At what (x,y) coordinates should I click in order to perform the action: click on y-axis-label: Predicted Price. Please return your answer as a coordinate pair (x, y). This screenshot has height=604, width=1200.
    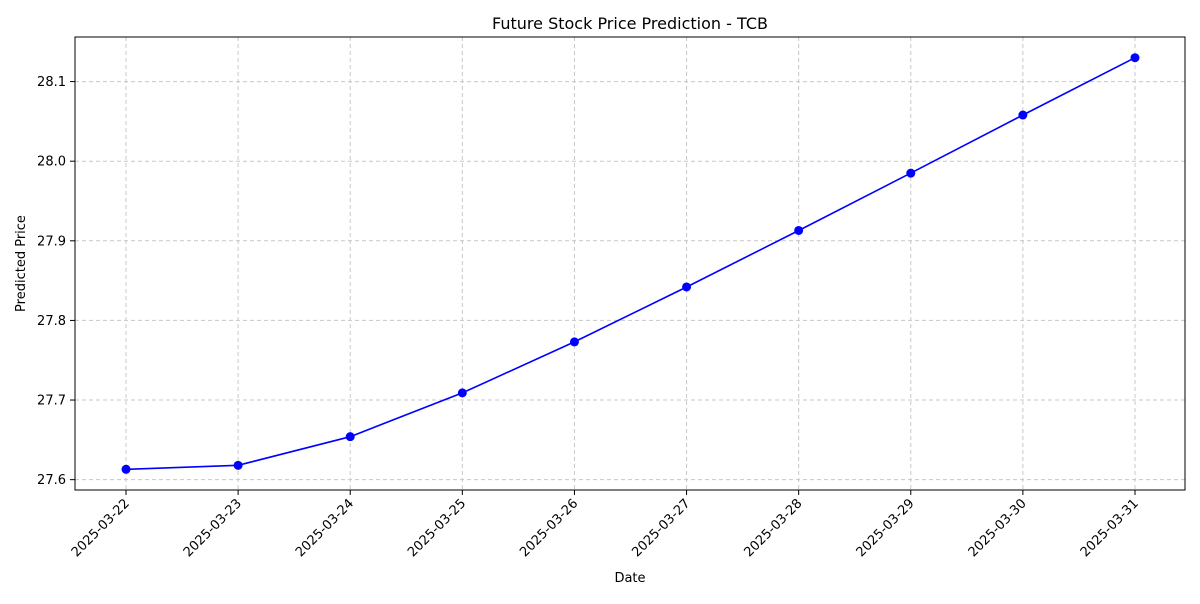
    Looking at the image, I should click on (21, 263).